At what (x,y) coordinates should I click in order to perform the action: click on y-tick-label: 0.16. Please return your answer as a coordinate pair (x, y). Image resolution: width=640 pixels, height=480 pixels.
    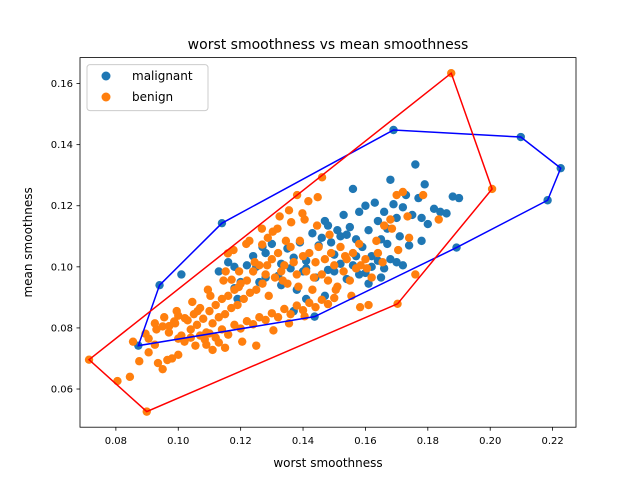
    Looking at the image, I should click on (62, 84).